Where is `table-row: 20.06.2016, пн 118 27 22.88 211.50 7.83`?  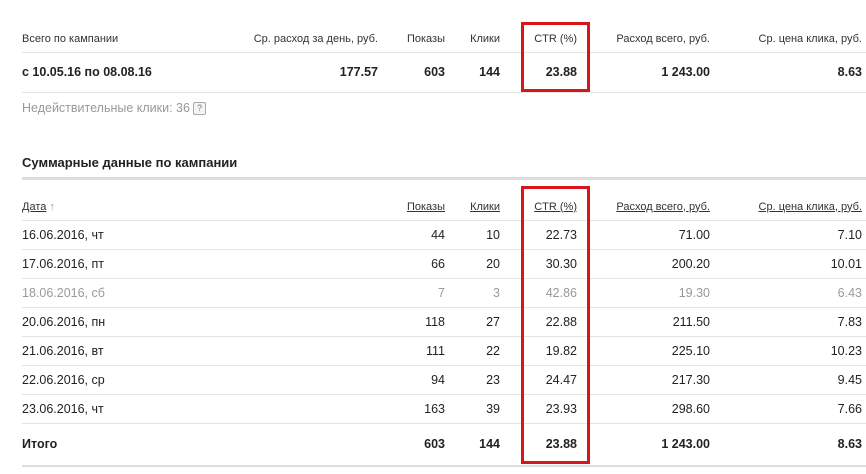 table-row: 20.06.2016, пн 118 27 22.88 211.50 7.83 is located at coordinates (444, 321).